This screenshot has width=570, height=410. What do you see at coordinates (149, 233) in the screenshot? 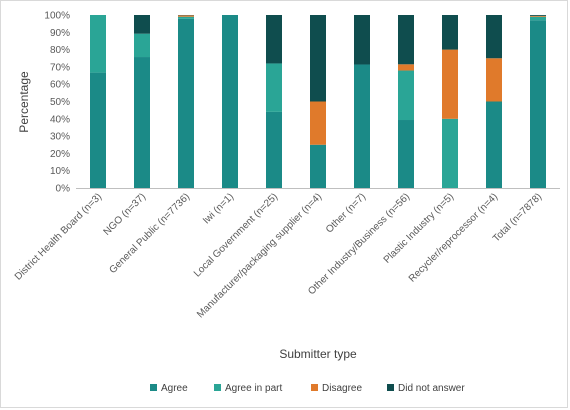
I see `x-tick-label: General Public (n=7736)` at bounding box center [149, 233].